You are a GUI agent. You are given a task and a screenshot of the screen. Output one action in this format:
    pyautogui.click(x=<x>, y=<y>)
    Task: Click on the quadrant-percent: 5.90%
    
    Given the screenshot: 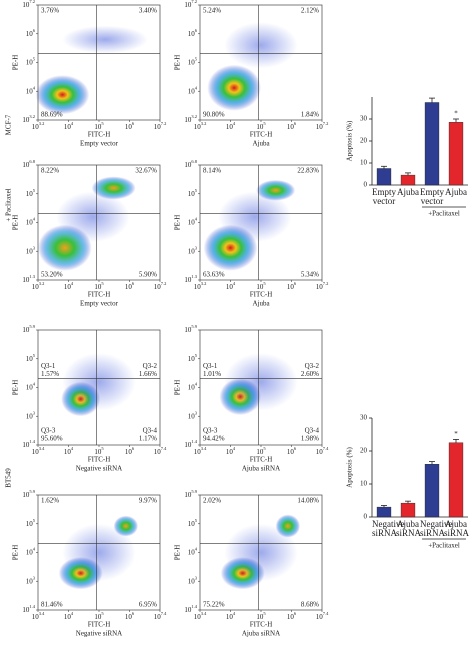 What is the action you would take?
    pyautogui.click(x=148, y=275)
    